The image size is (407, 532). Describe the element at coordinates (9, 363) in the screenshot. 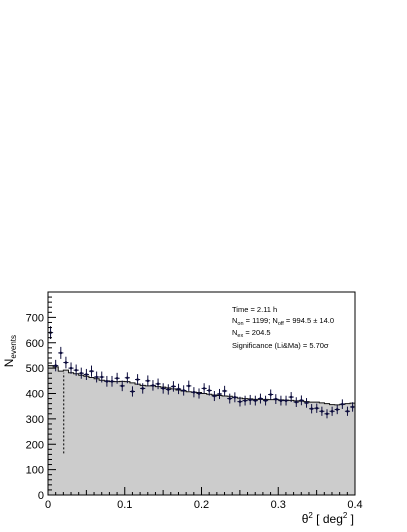

I see `y-axis-label-main: N` at that location.